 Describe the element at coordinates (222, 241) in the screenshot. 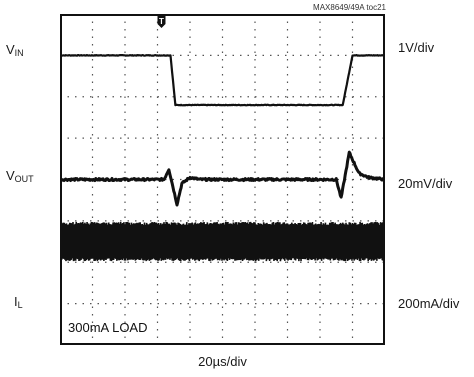

I see `trace-il` at that location.